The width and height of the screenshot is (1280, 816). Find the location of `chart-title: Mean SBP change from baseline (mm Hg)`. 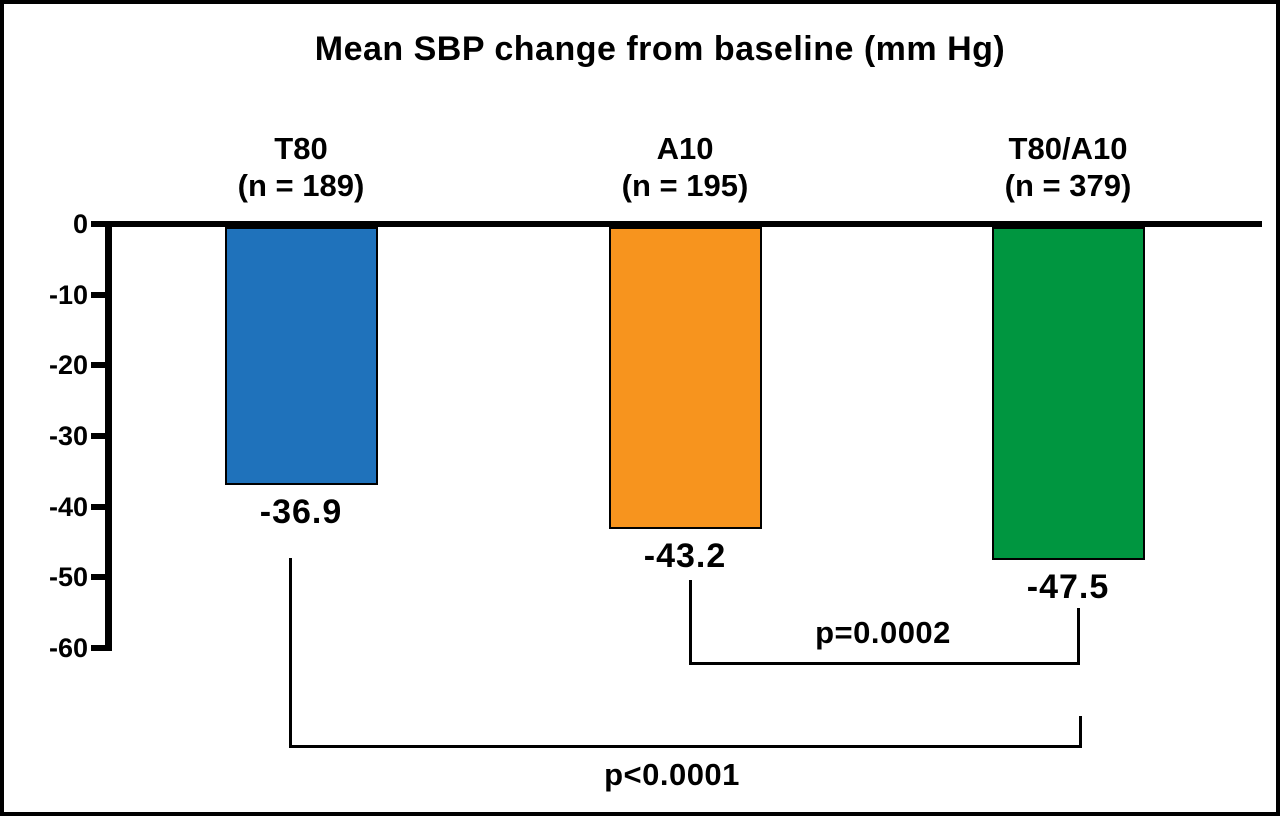

chart-title: Mean SBP change from baseline (mm Hg) is located at coordinates (660, 49).